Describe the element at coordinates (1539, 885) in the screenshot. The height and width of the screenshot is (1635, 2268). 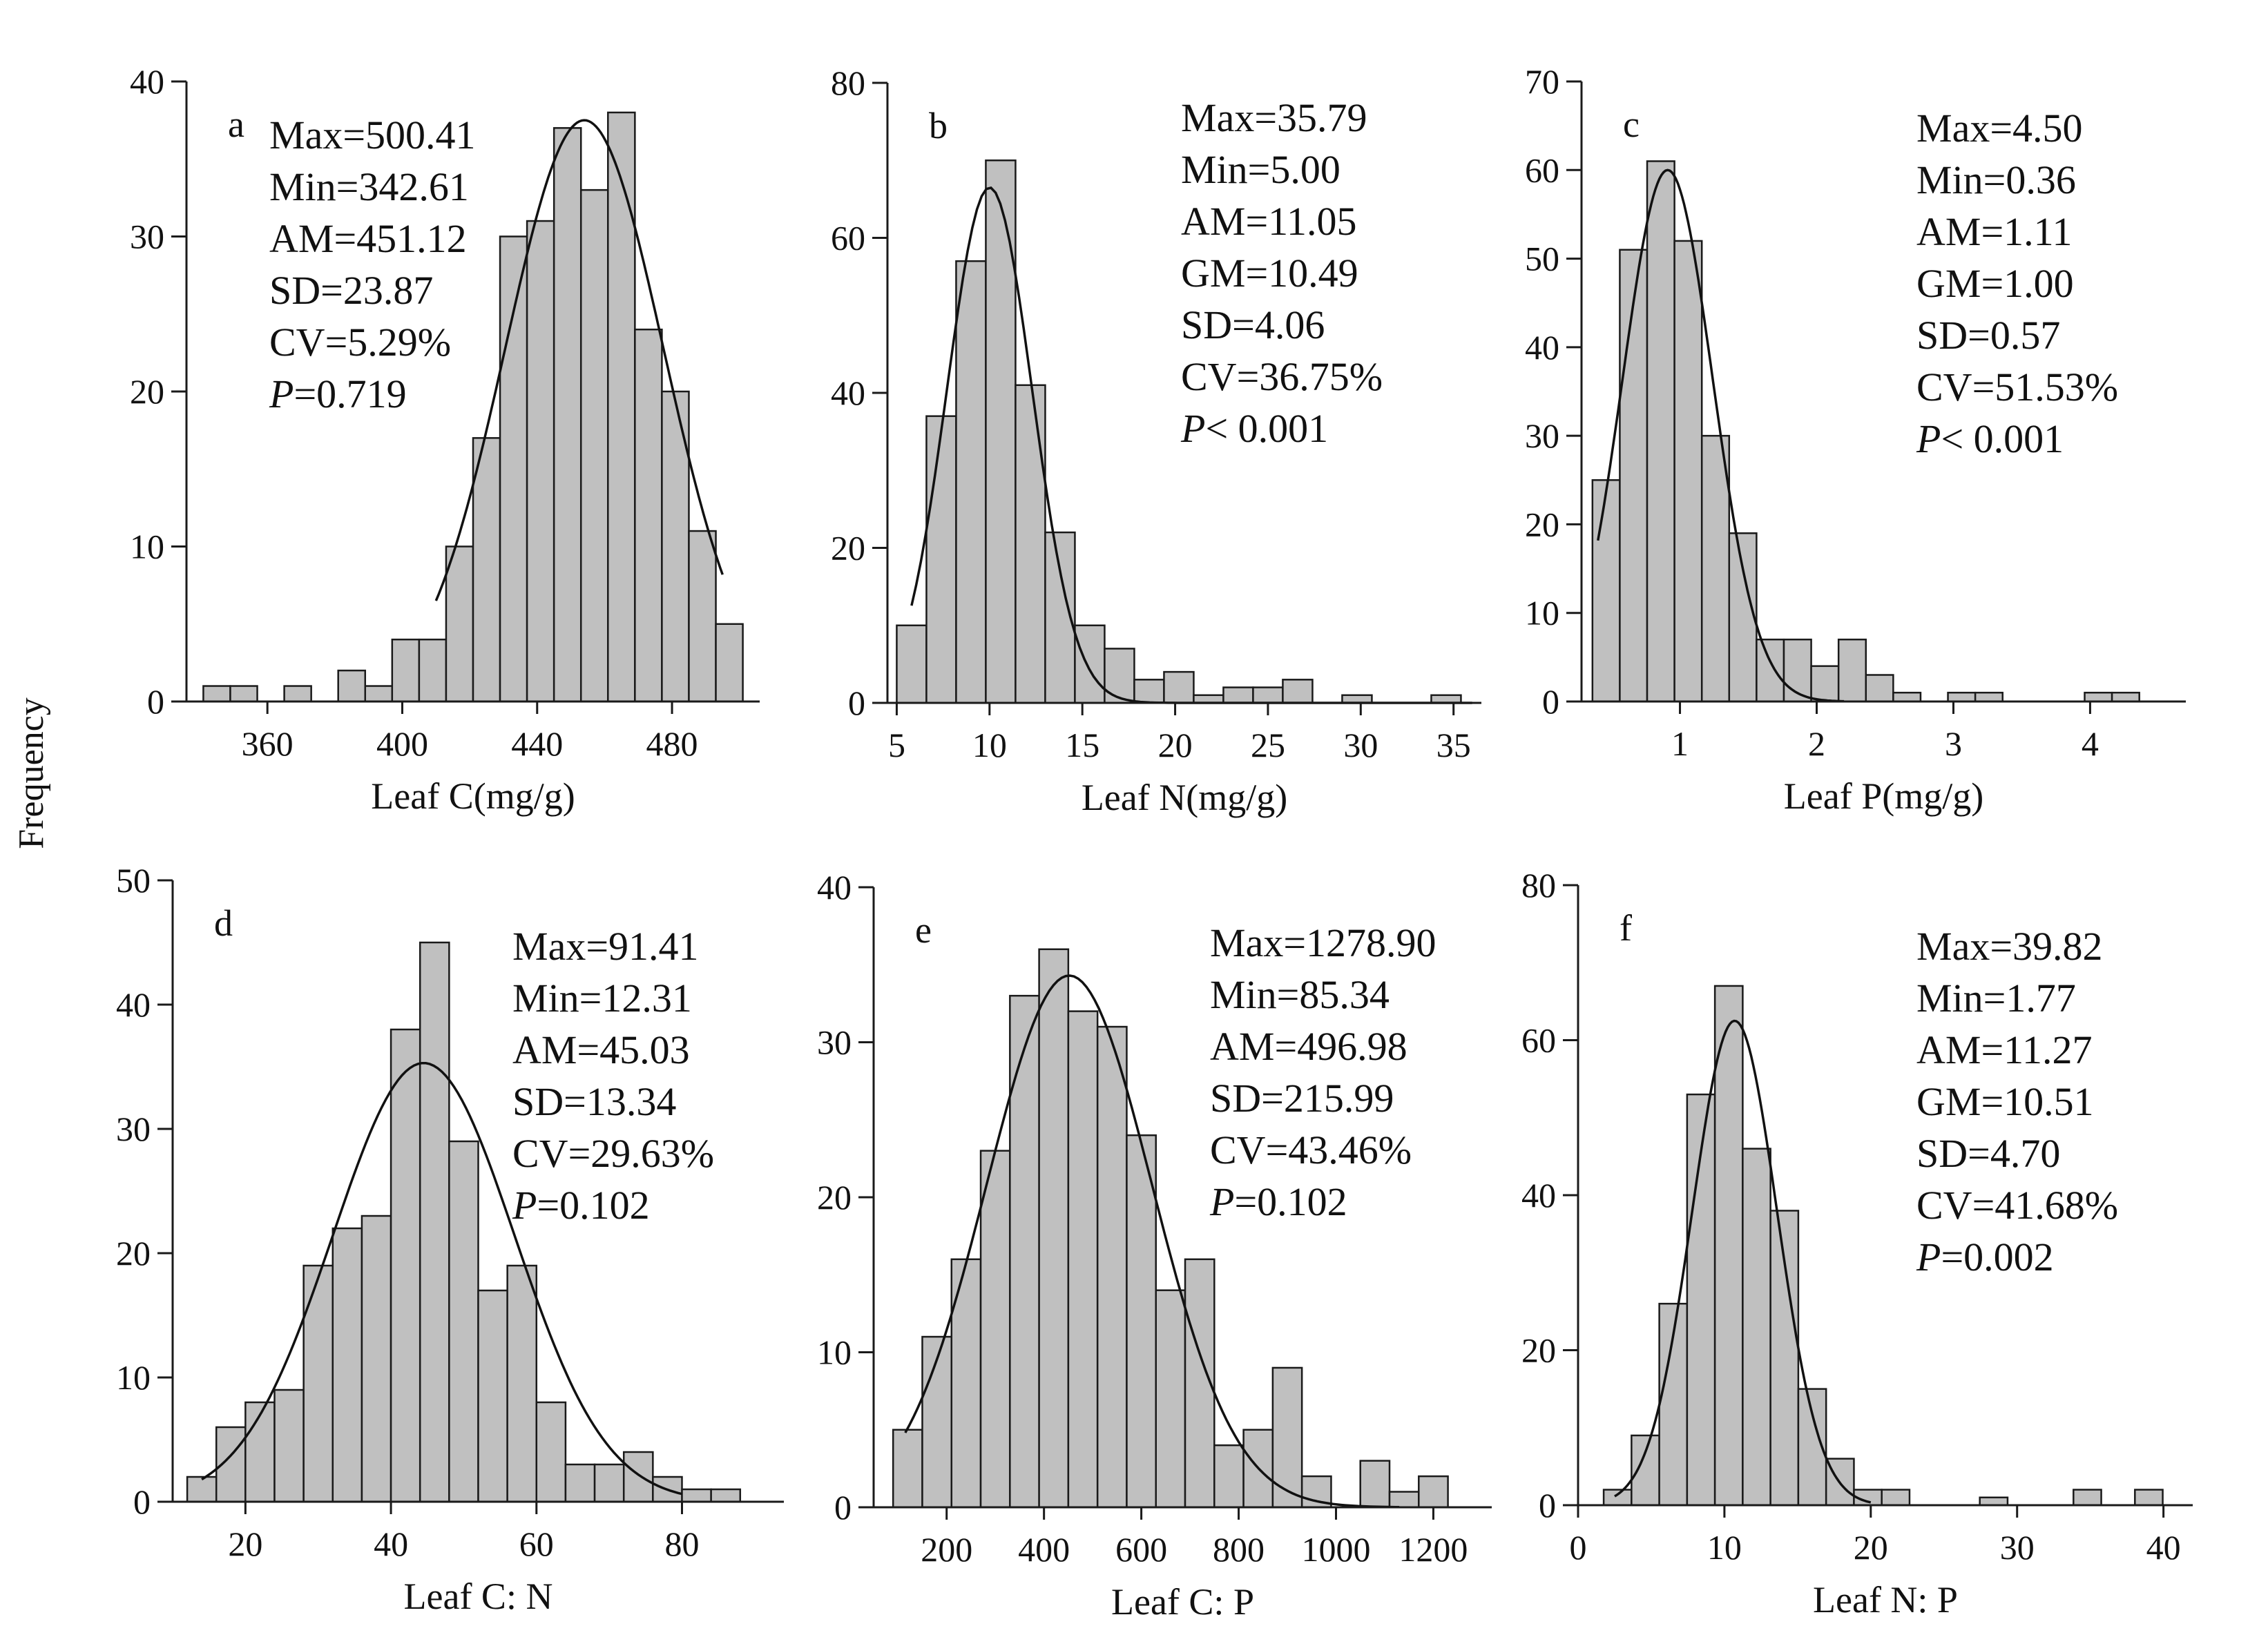
I see `y-tick-label-f-4: 80` at that location.